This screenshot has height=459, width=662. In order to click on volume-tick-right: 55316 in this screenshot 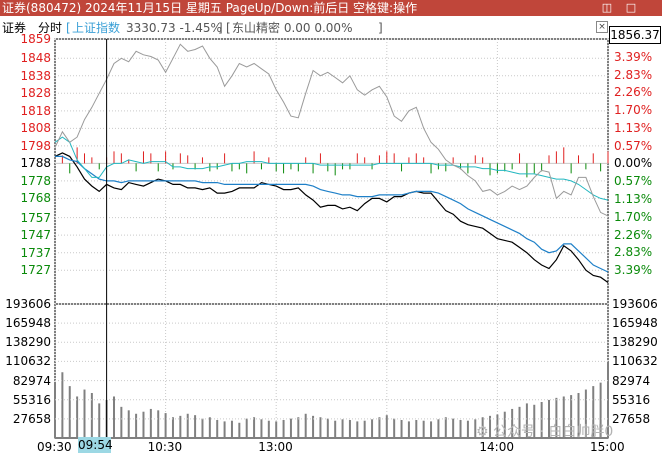, I will do `click(631, 399)`.